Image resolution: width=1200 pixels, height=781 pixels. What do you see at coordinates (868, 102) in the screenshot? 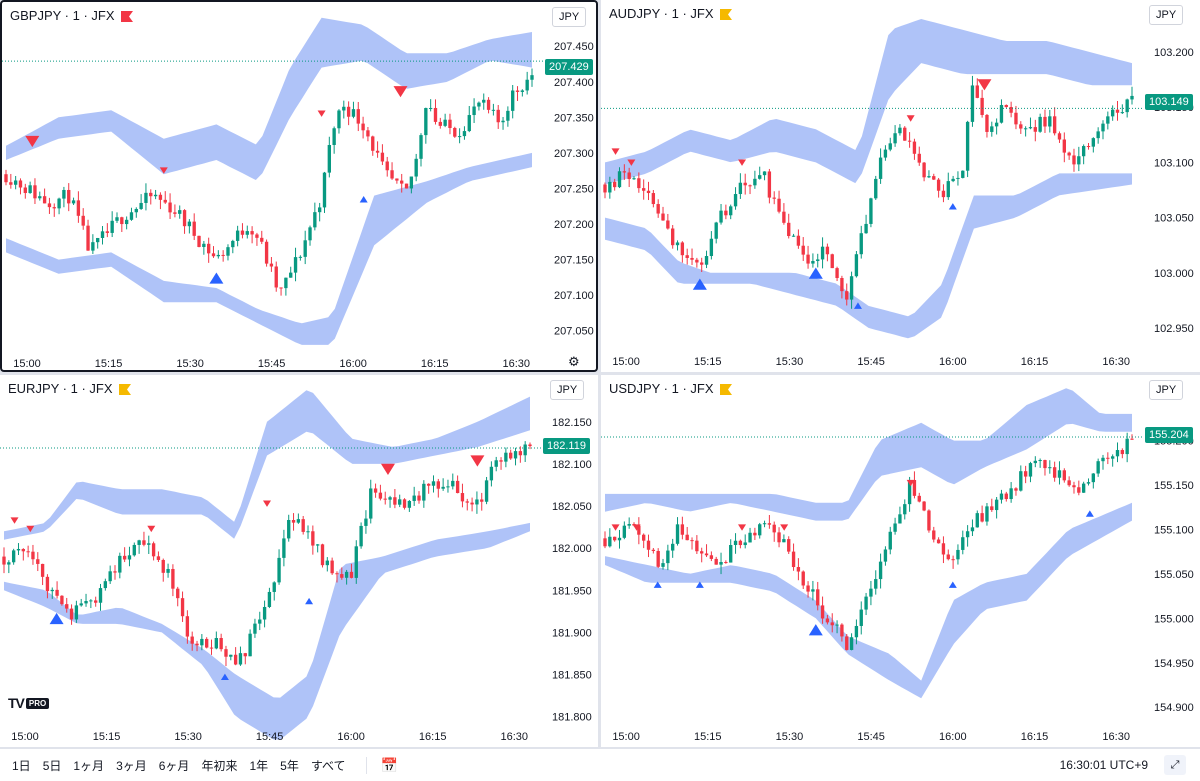
I see `upper-band-area` at bounding box center [868, 102].